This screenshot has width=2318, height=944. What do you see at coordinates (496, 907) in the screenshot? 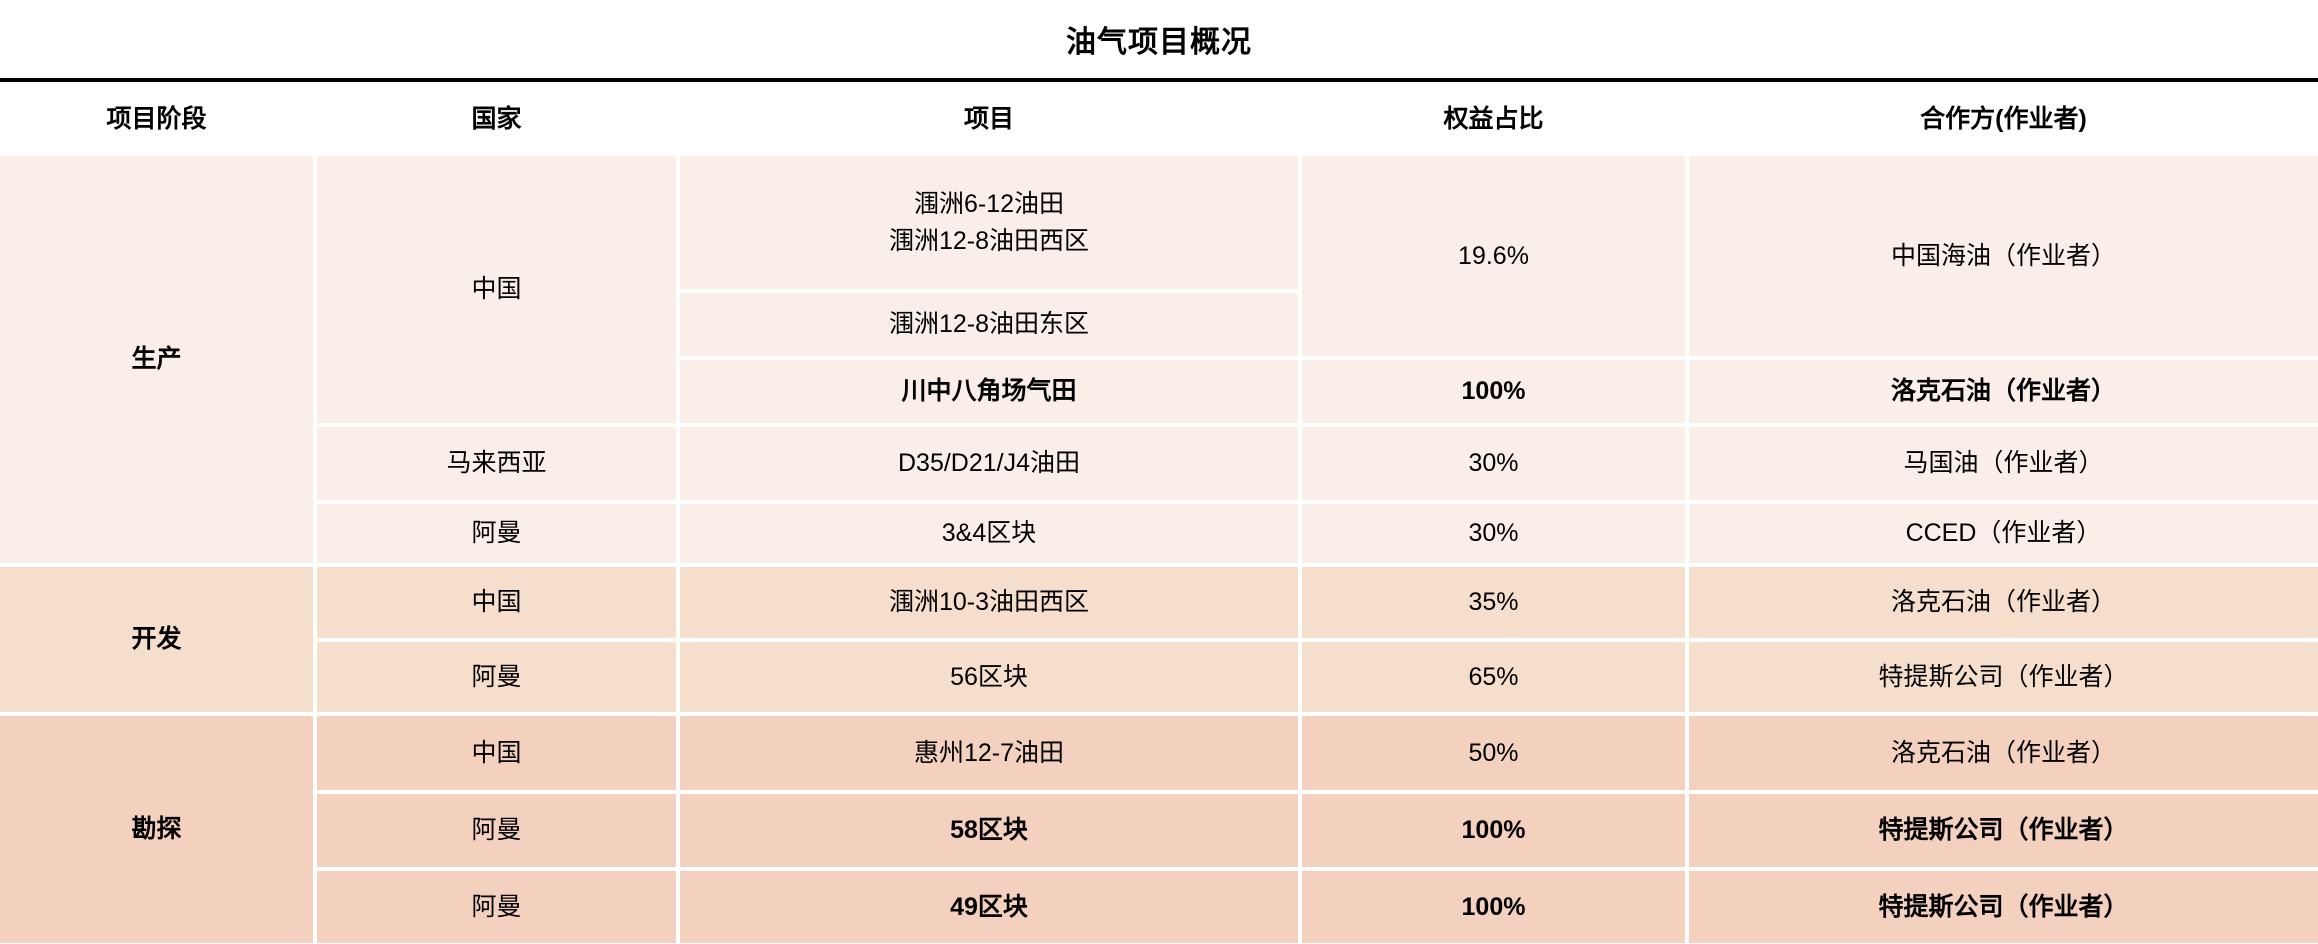
I see `cell-country-oman-block-49: 阿曼` at bounding box center [496, 907].